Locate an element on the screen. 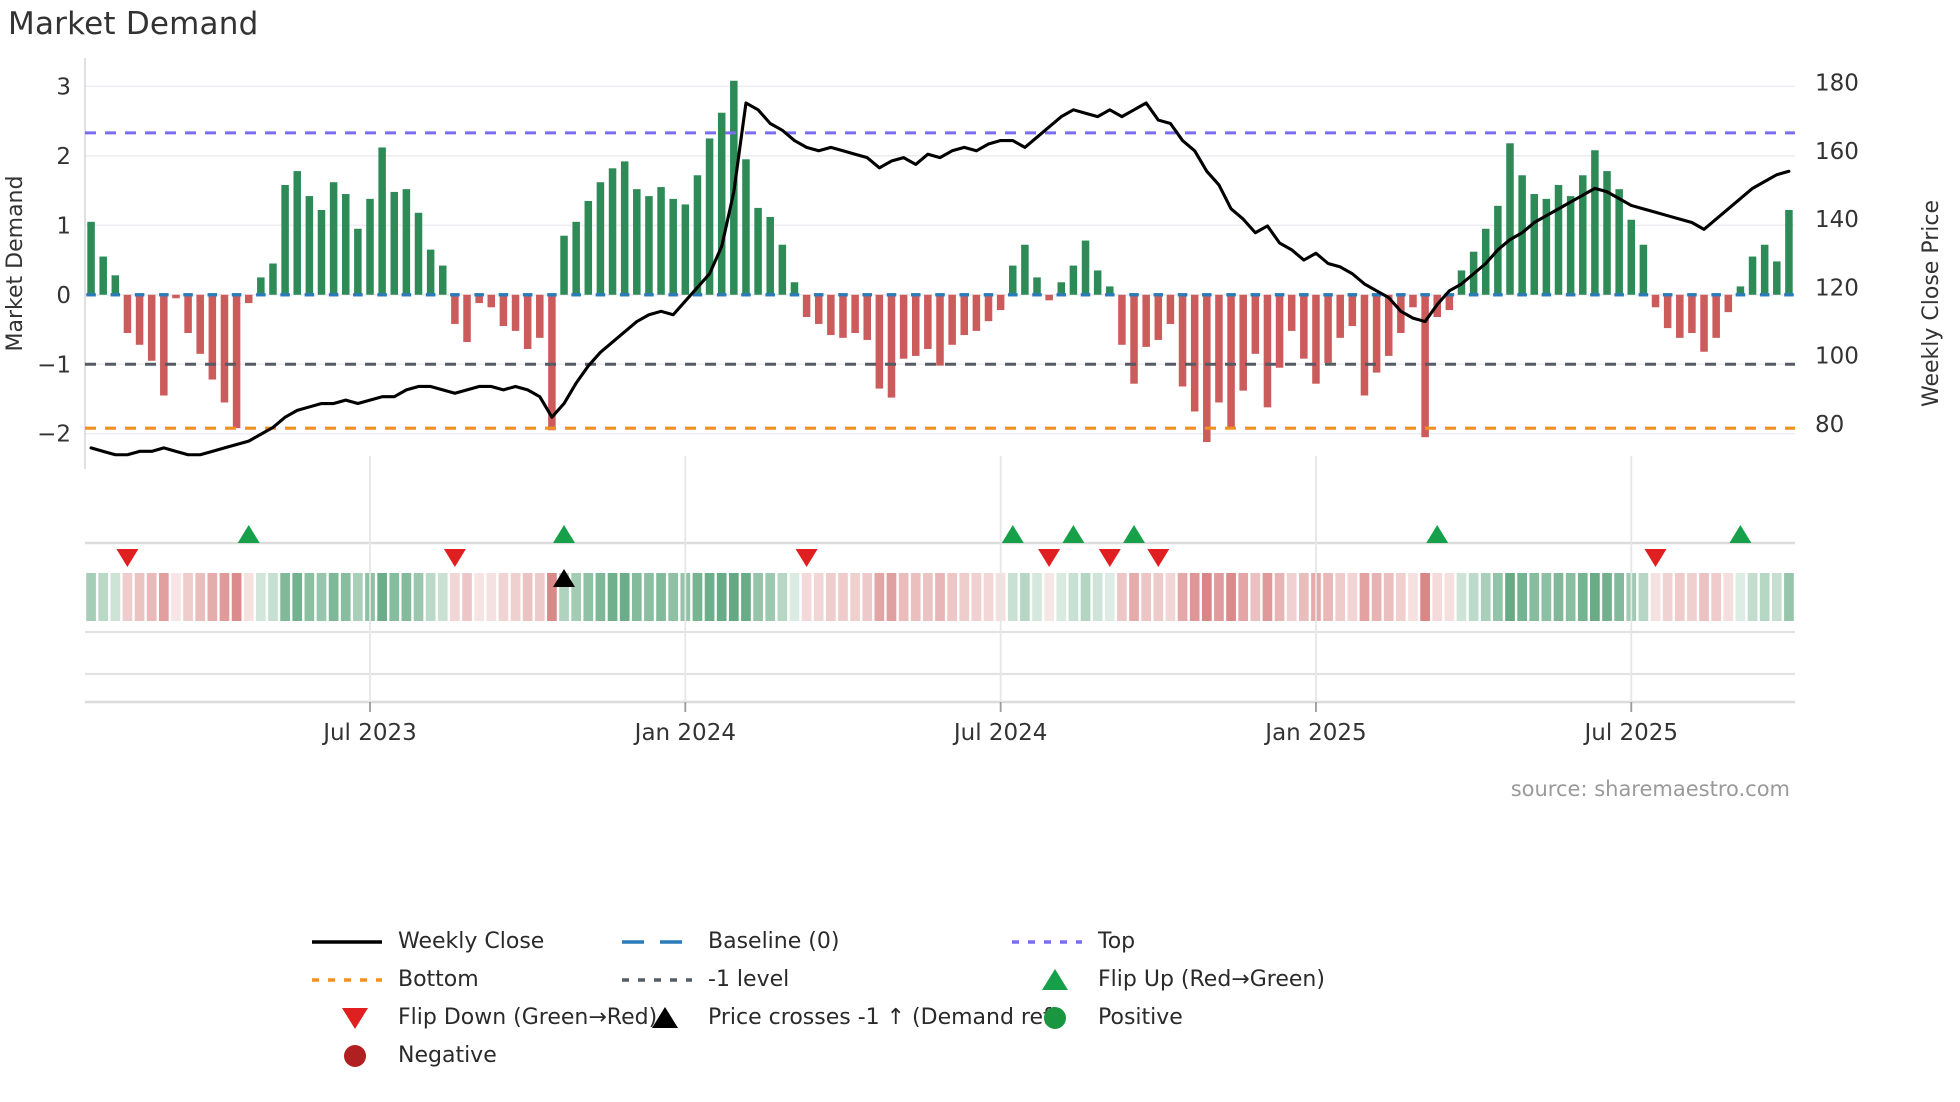 The width and height of the screenshot is (1960, 1102). legend-item: Weekly Close is located at coordinates (428, 941).